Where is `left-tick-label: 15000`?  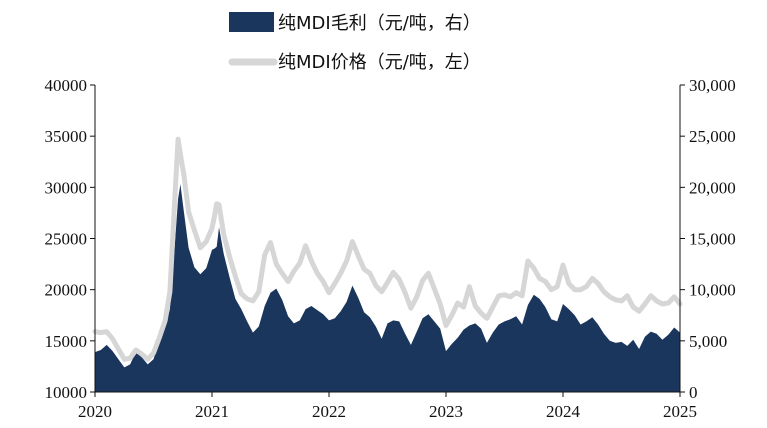
left-tick-label: 15000 is located at coordinates (66, 341).